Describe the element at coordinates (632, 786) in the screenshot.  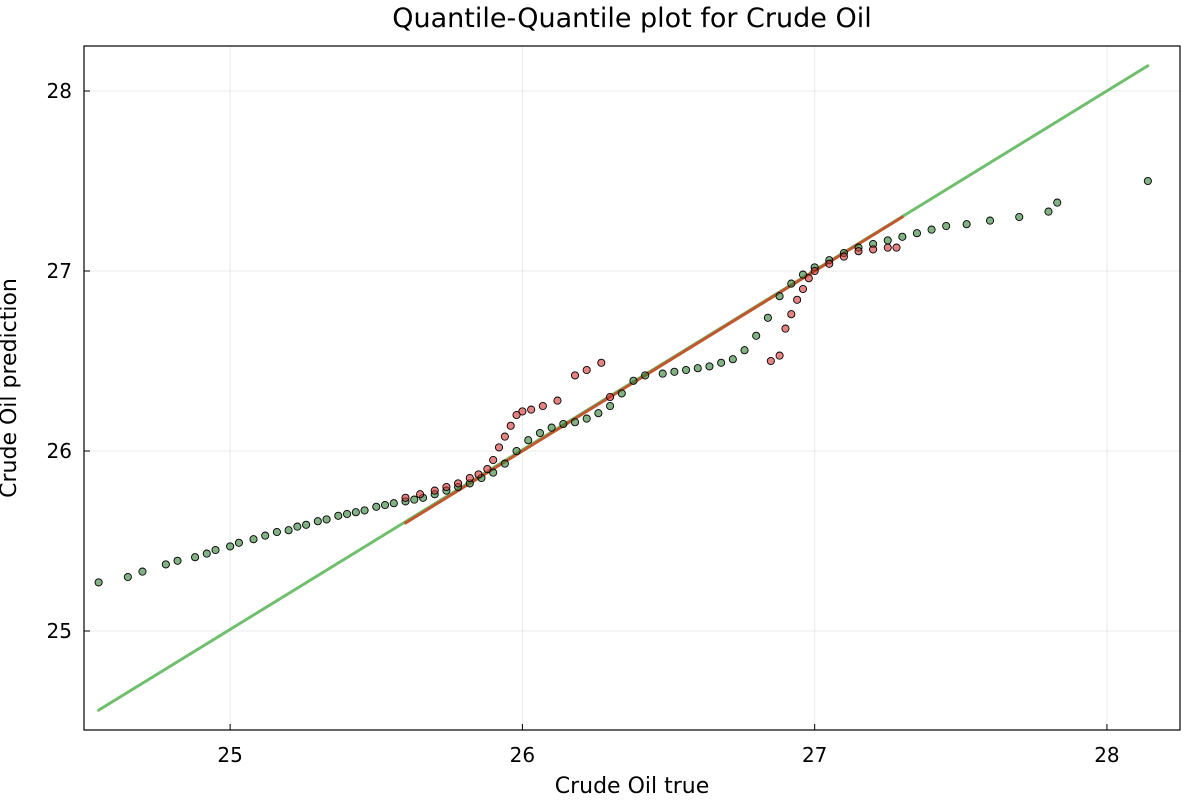
I see `x-axis-label: Crude Oil true` at that location.